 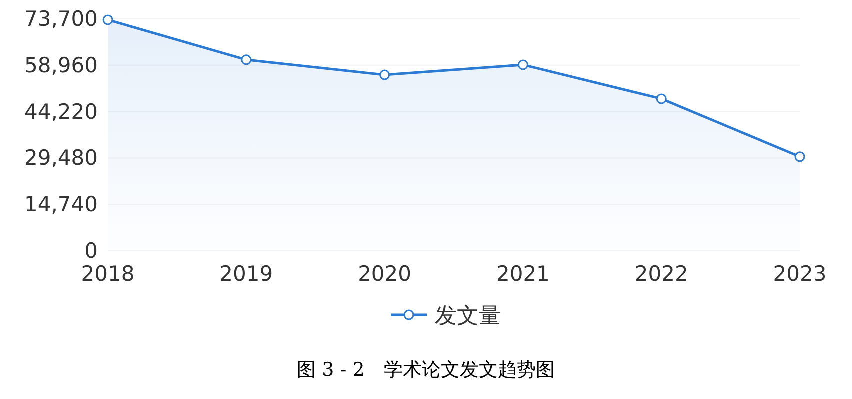 What do you see at coordinates (661, 274) in the screenshot?
I see `x-tick-label: 2022` at bounding box center [661, 274].